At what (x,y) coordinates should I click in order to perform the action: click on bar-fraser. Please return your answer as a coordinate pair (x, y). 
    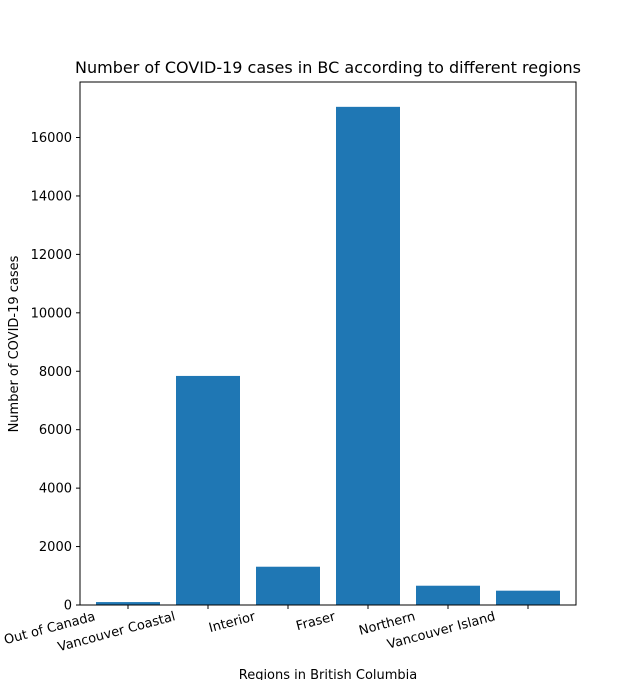
    Looking at the image, I should click on (368, 355).